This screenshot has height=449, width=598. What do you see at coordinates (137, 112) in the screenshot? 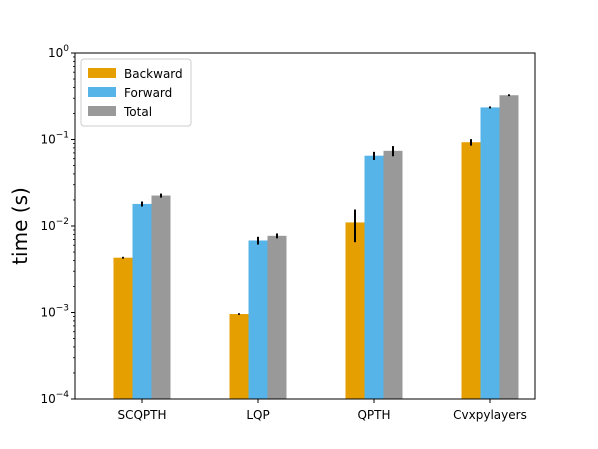
I see `legend-label-total: Total` at bounding box center [137, 112].